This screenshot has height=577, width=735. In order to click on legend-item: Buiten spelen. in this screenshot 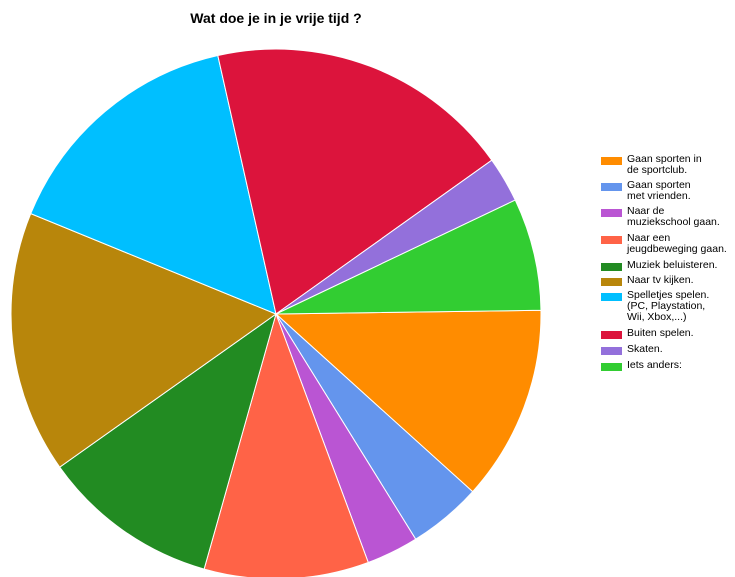, I will do `click(665, 333)`.